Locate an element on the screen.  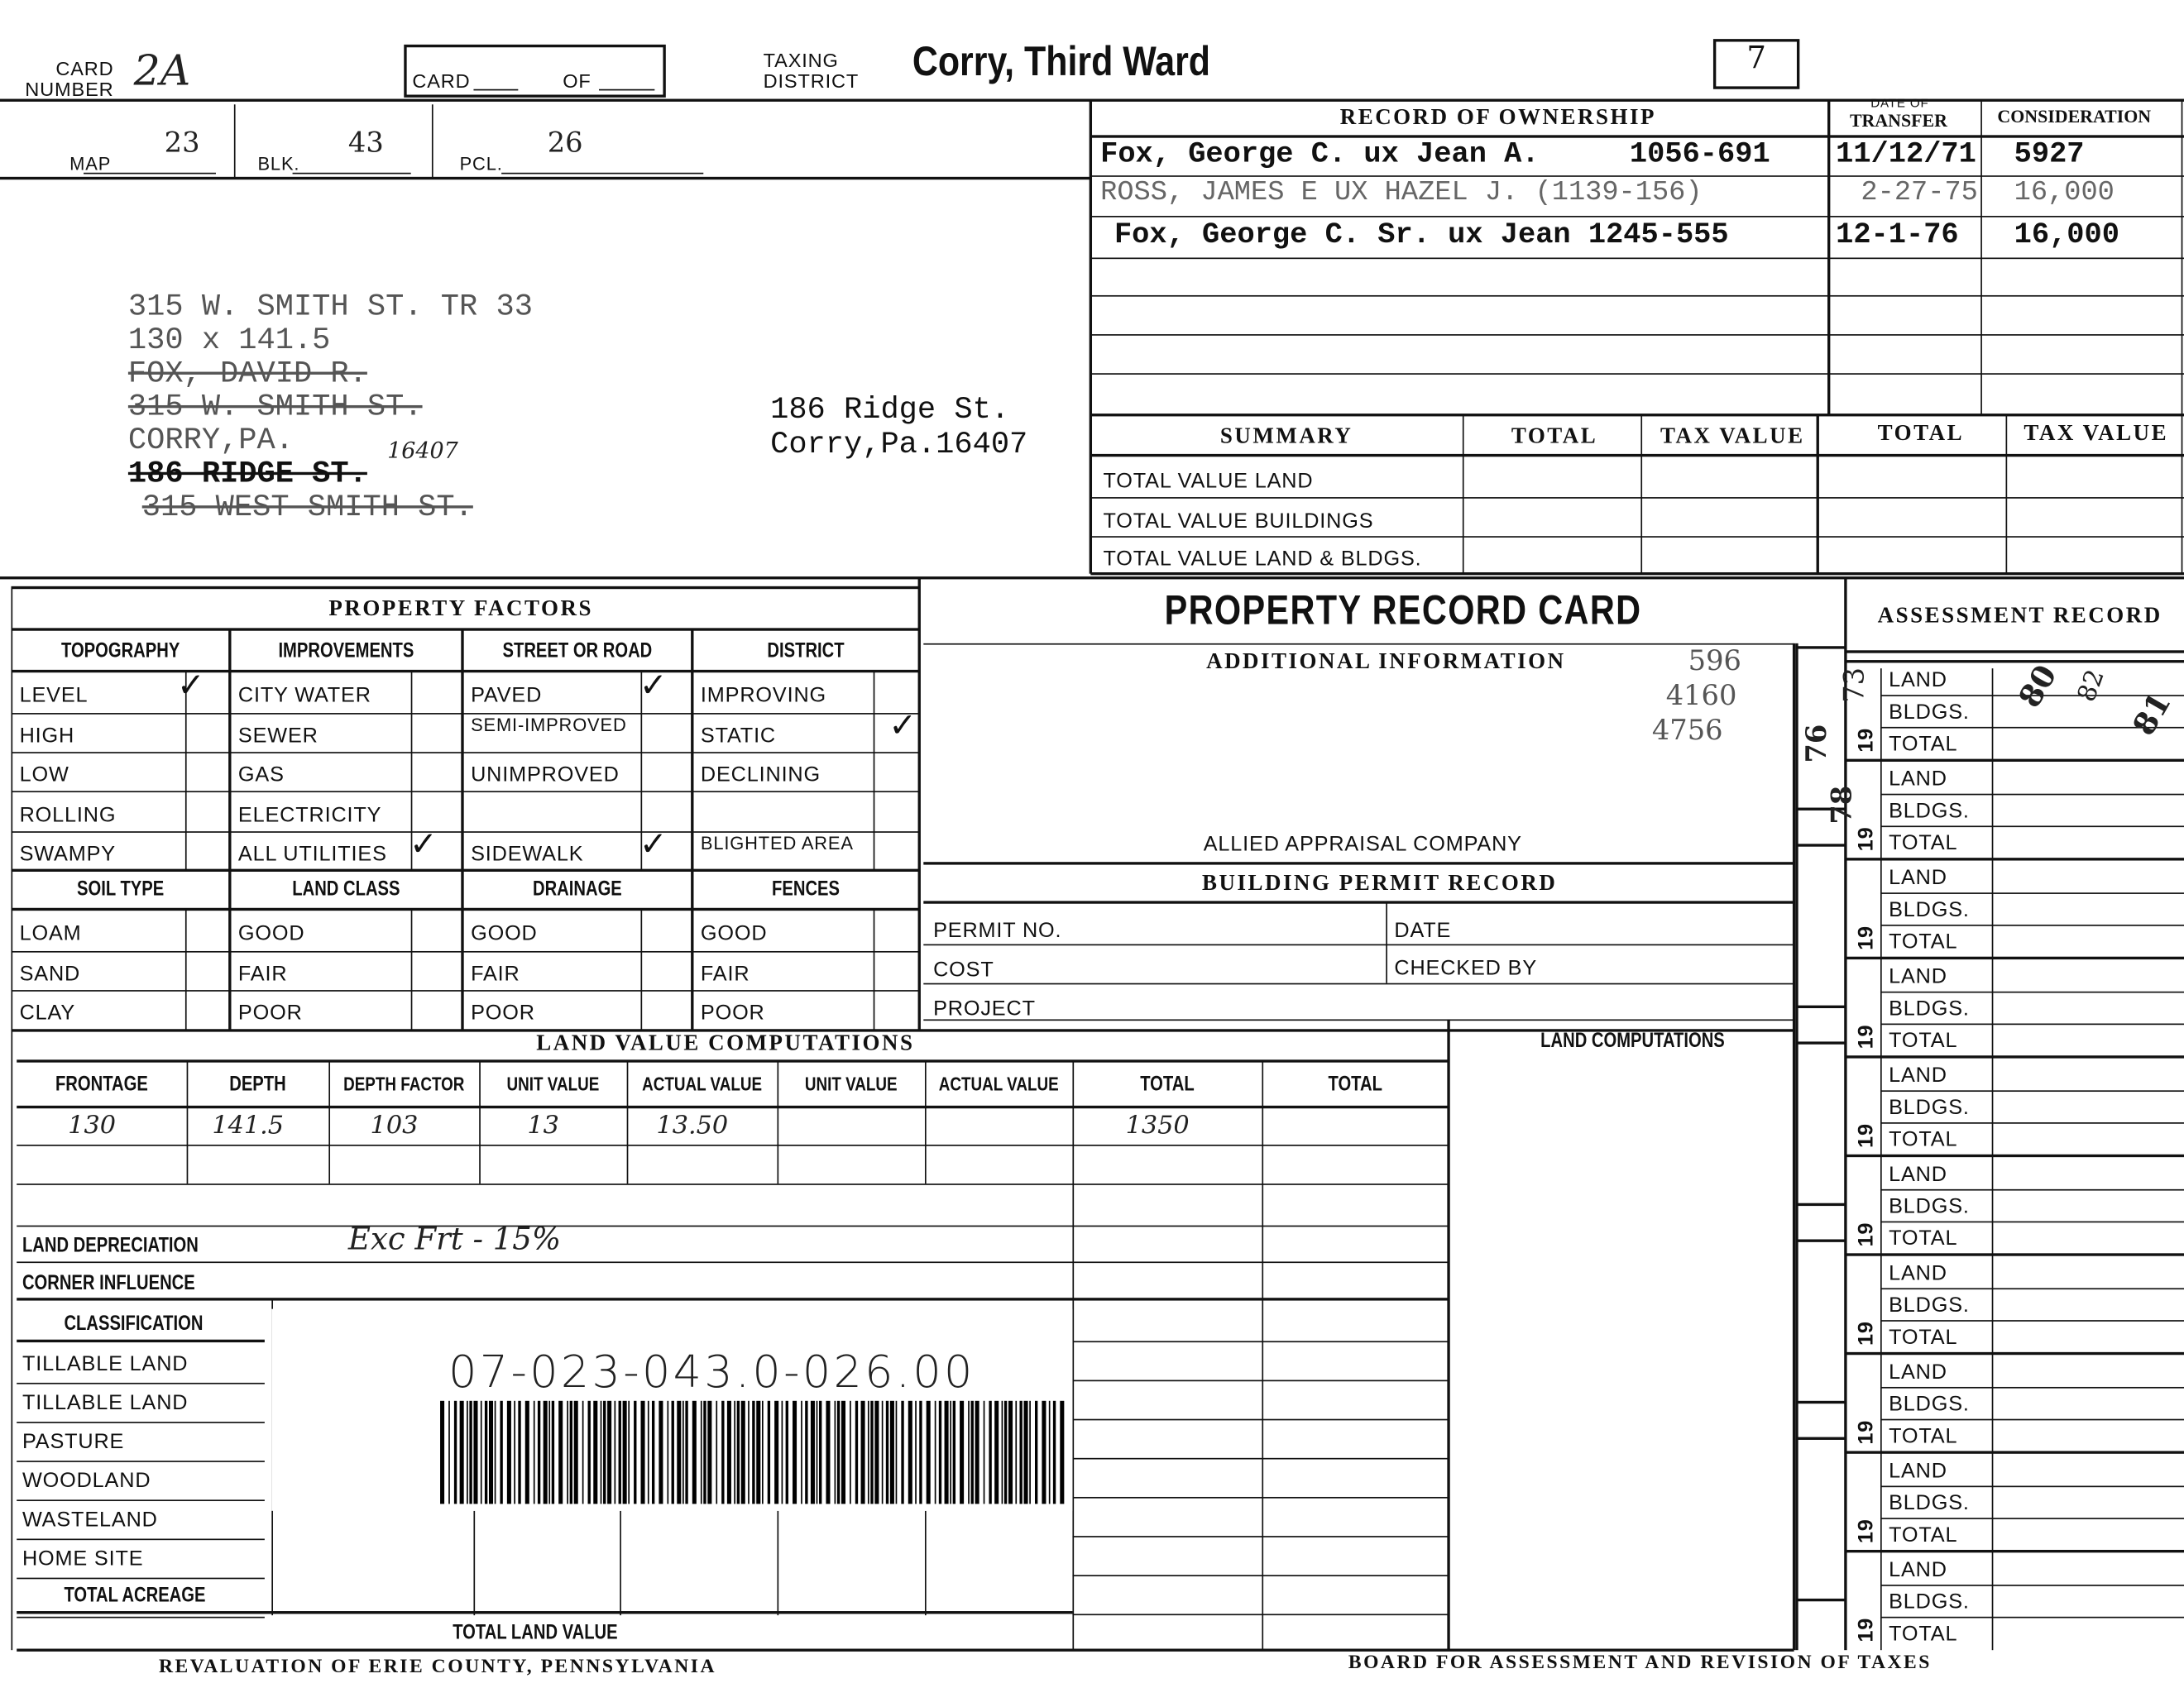
classification-item: PASTURE is located at coordinates (73, 1442).